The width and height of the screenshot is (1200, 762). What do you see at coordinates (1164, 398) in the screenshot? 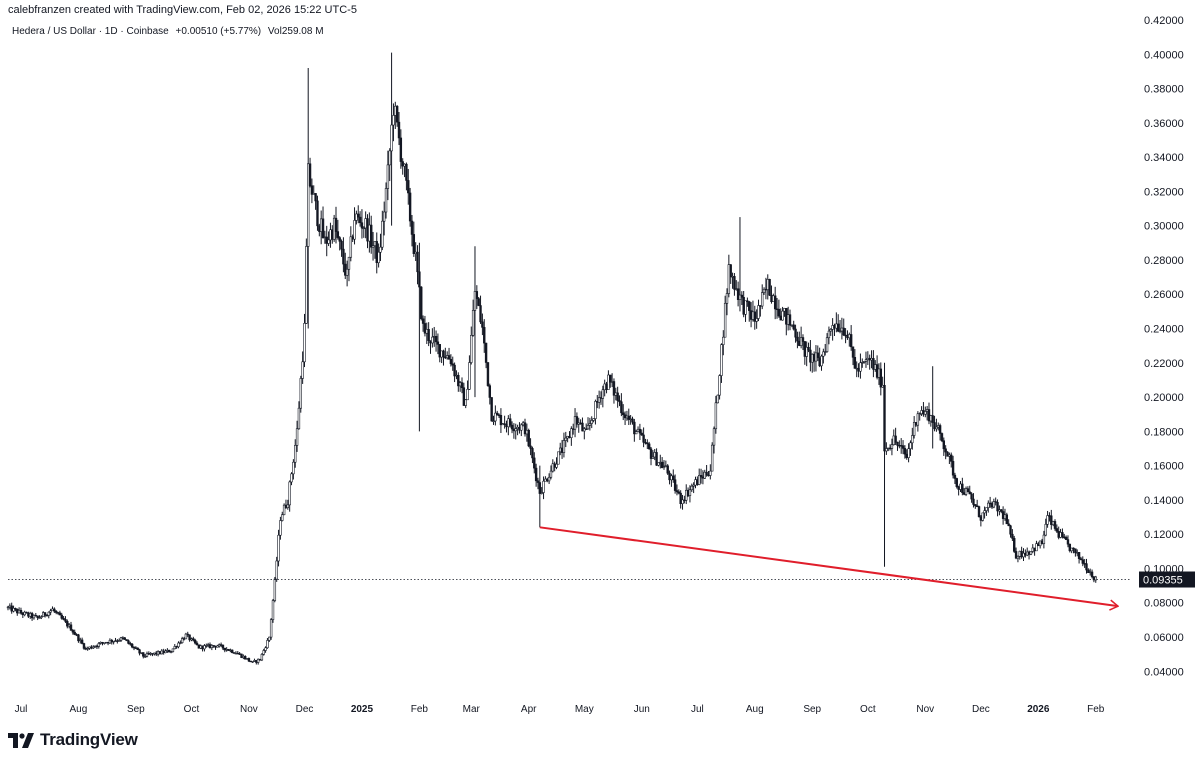
I see `price-tick-label: 0.20000` at bounding box center [1164, 398].